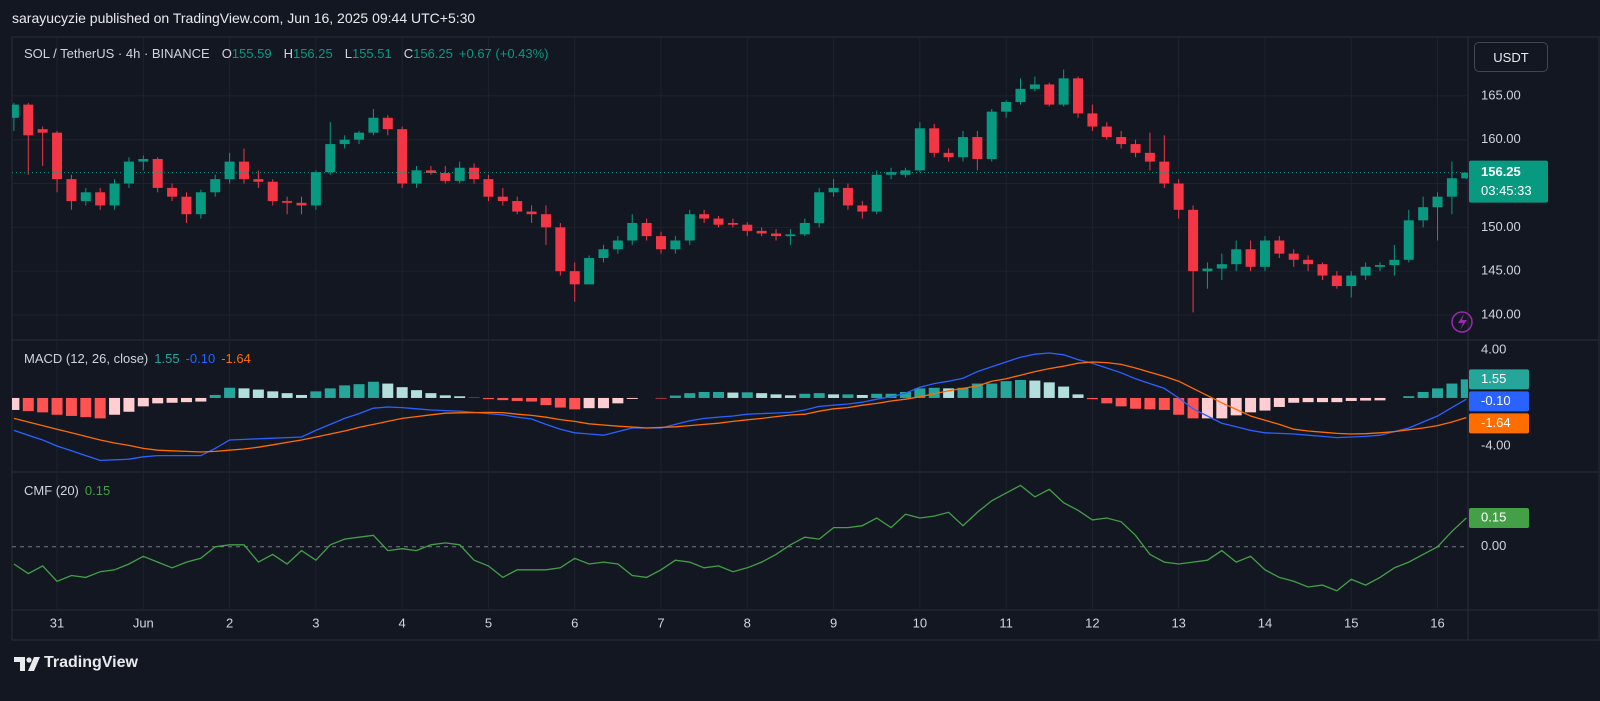 The height and width of the screenshot is (701, 1600). Describe the element at coordinates (1511, 57) in the screenshot. I see `currency-button: USDT` at that location.